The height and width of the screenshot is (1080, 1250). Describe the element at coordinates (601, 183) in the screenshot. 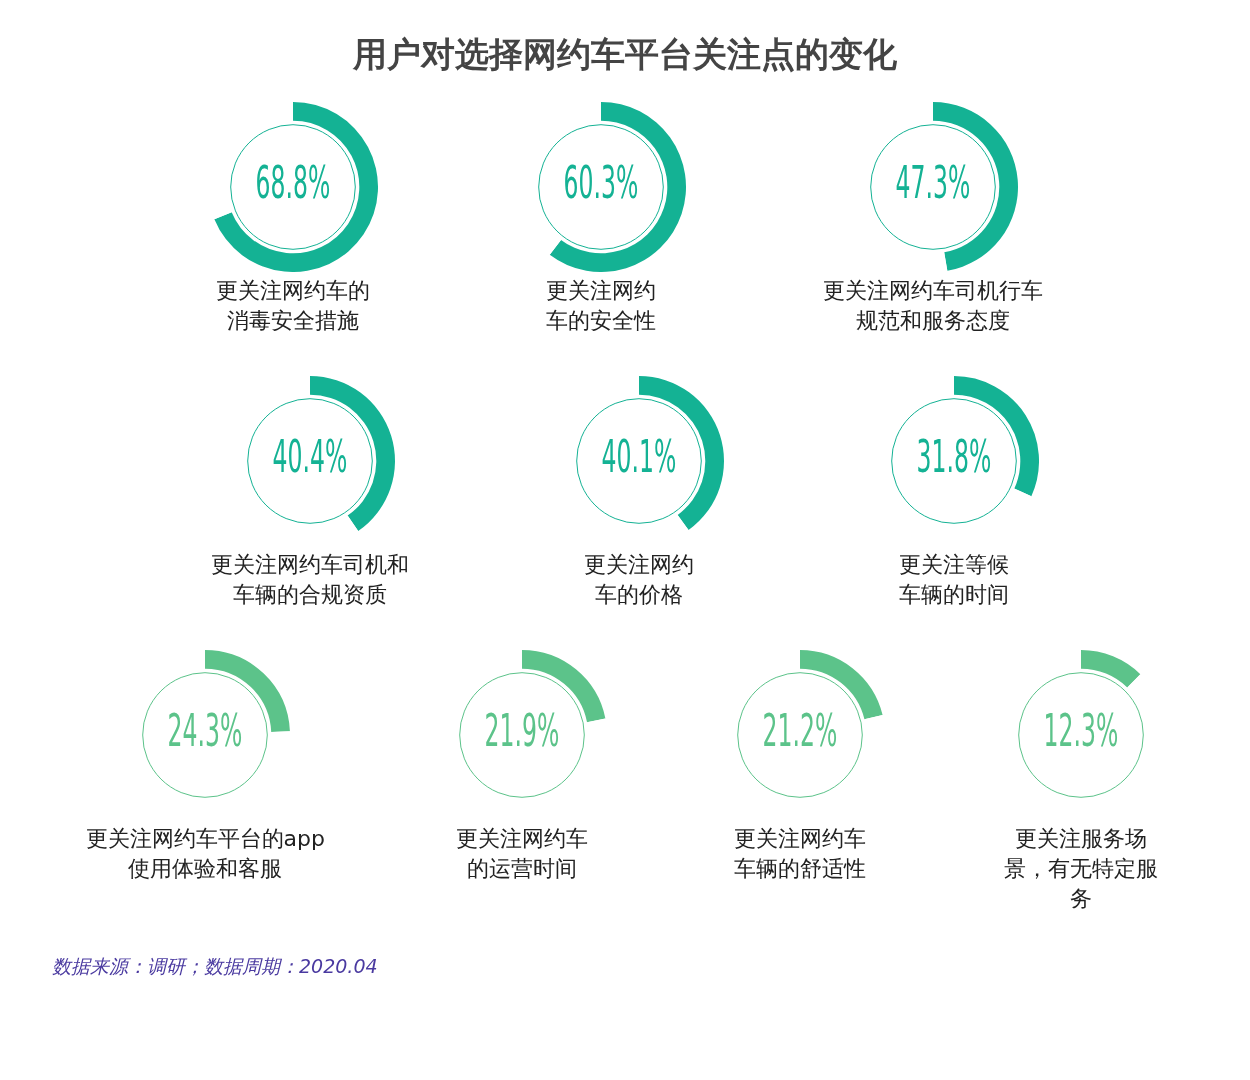

I see `data-label: 60.3%` at that location.